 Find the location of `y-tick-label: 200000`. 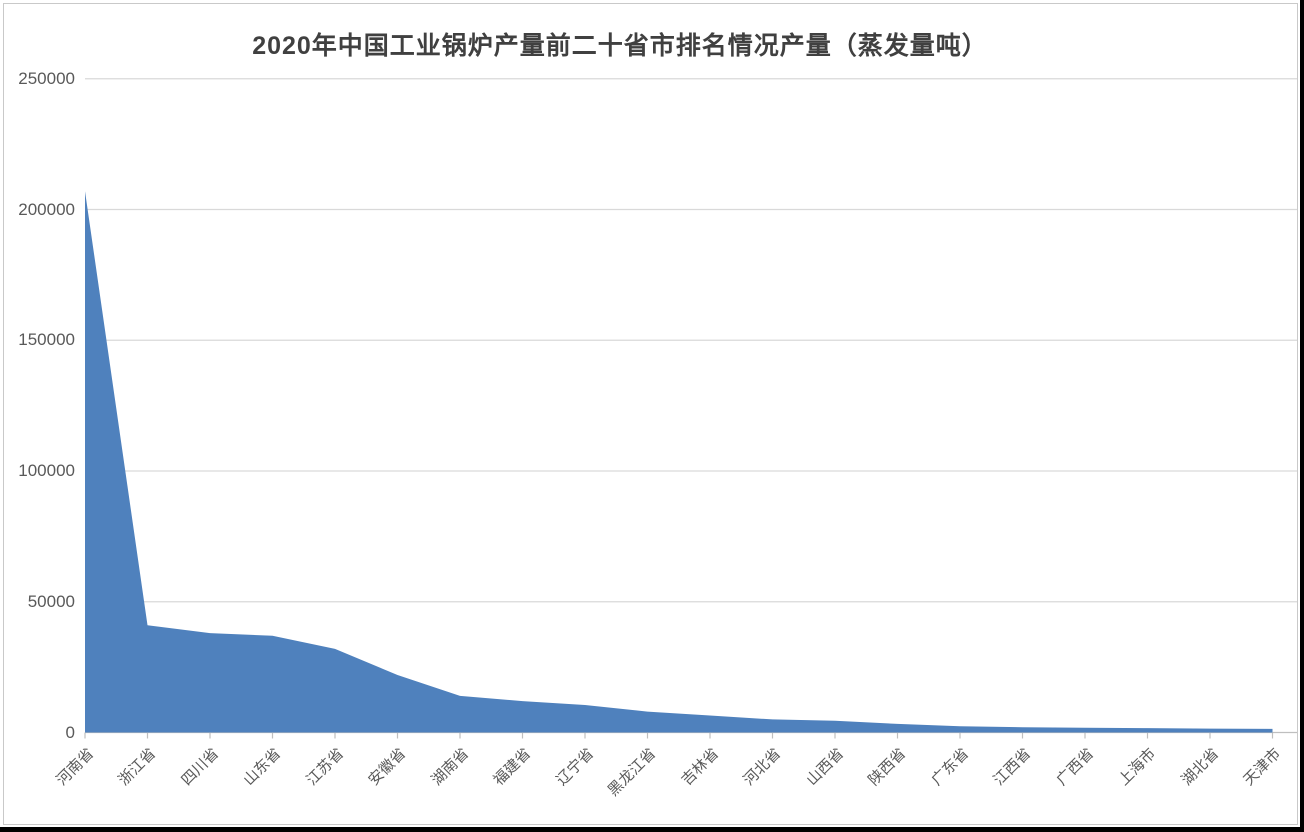

y-tick-label: 200000 is located at coordinates (46, 209).